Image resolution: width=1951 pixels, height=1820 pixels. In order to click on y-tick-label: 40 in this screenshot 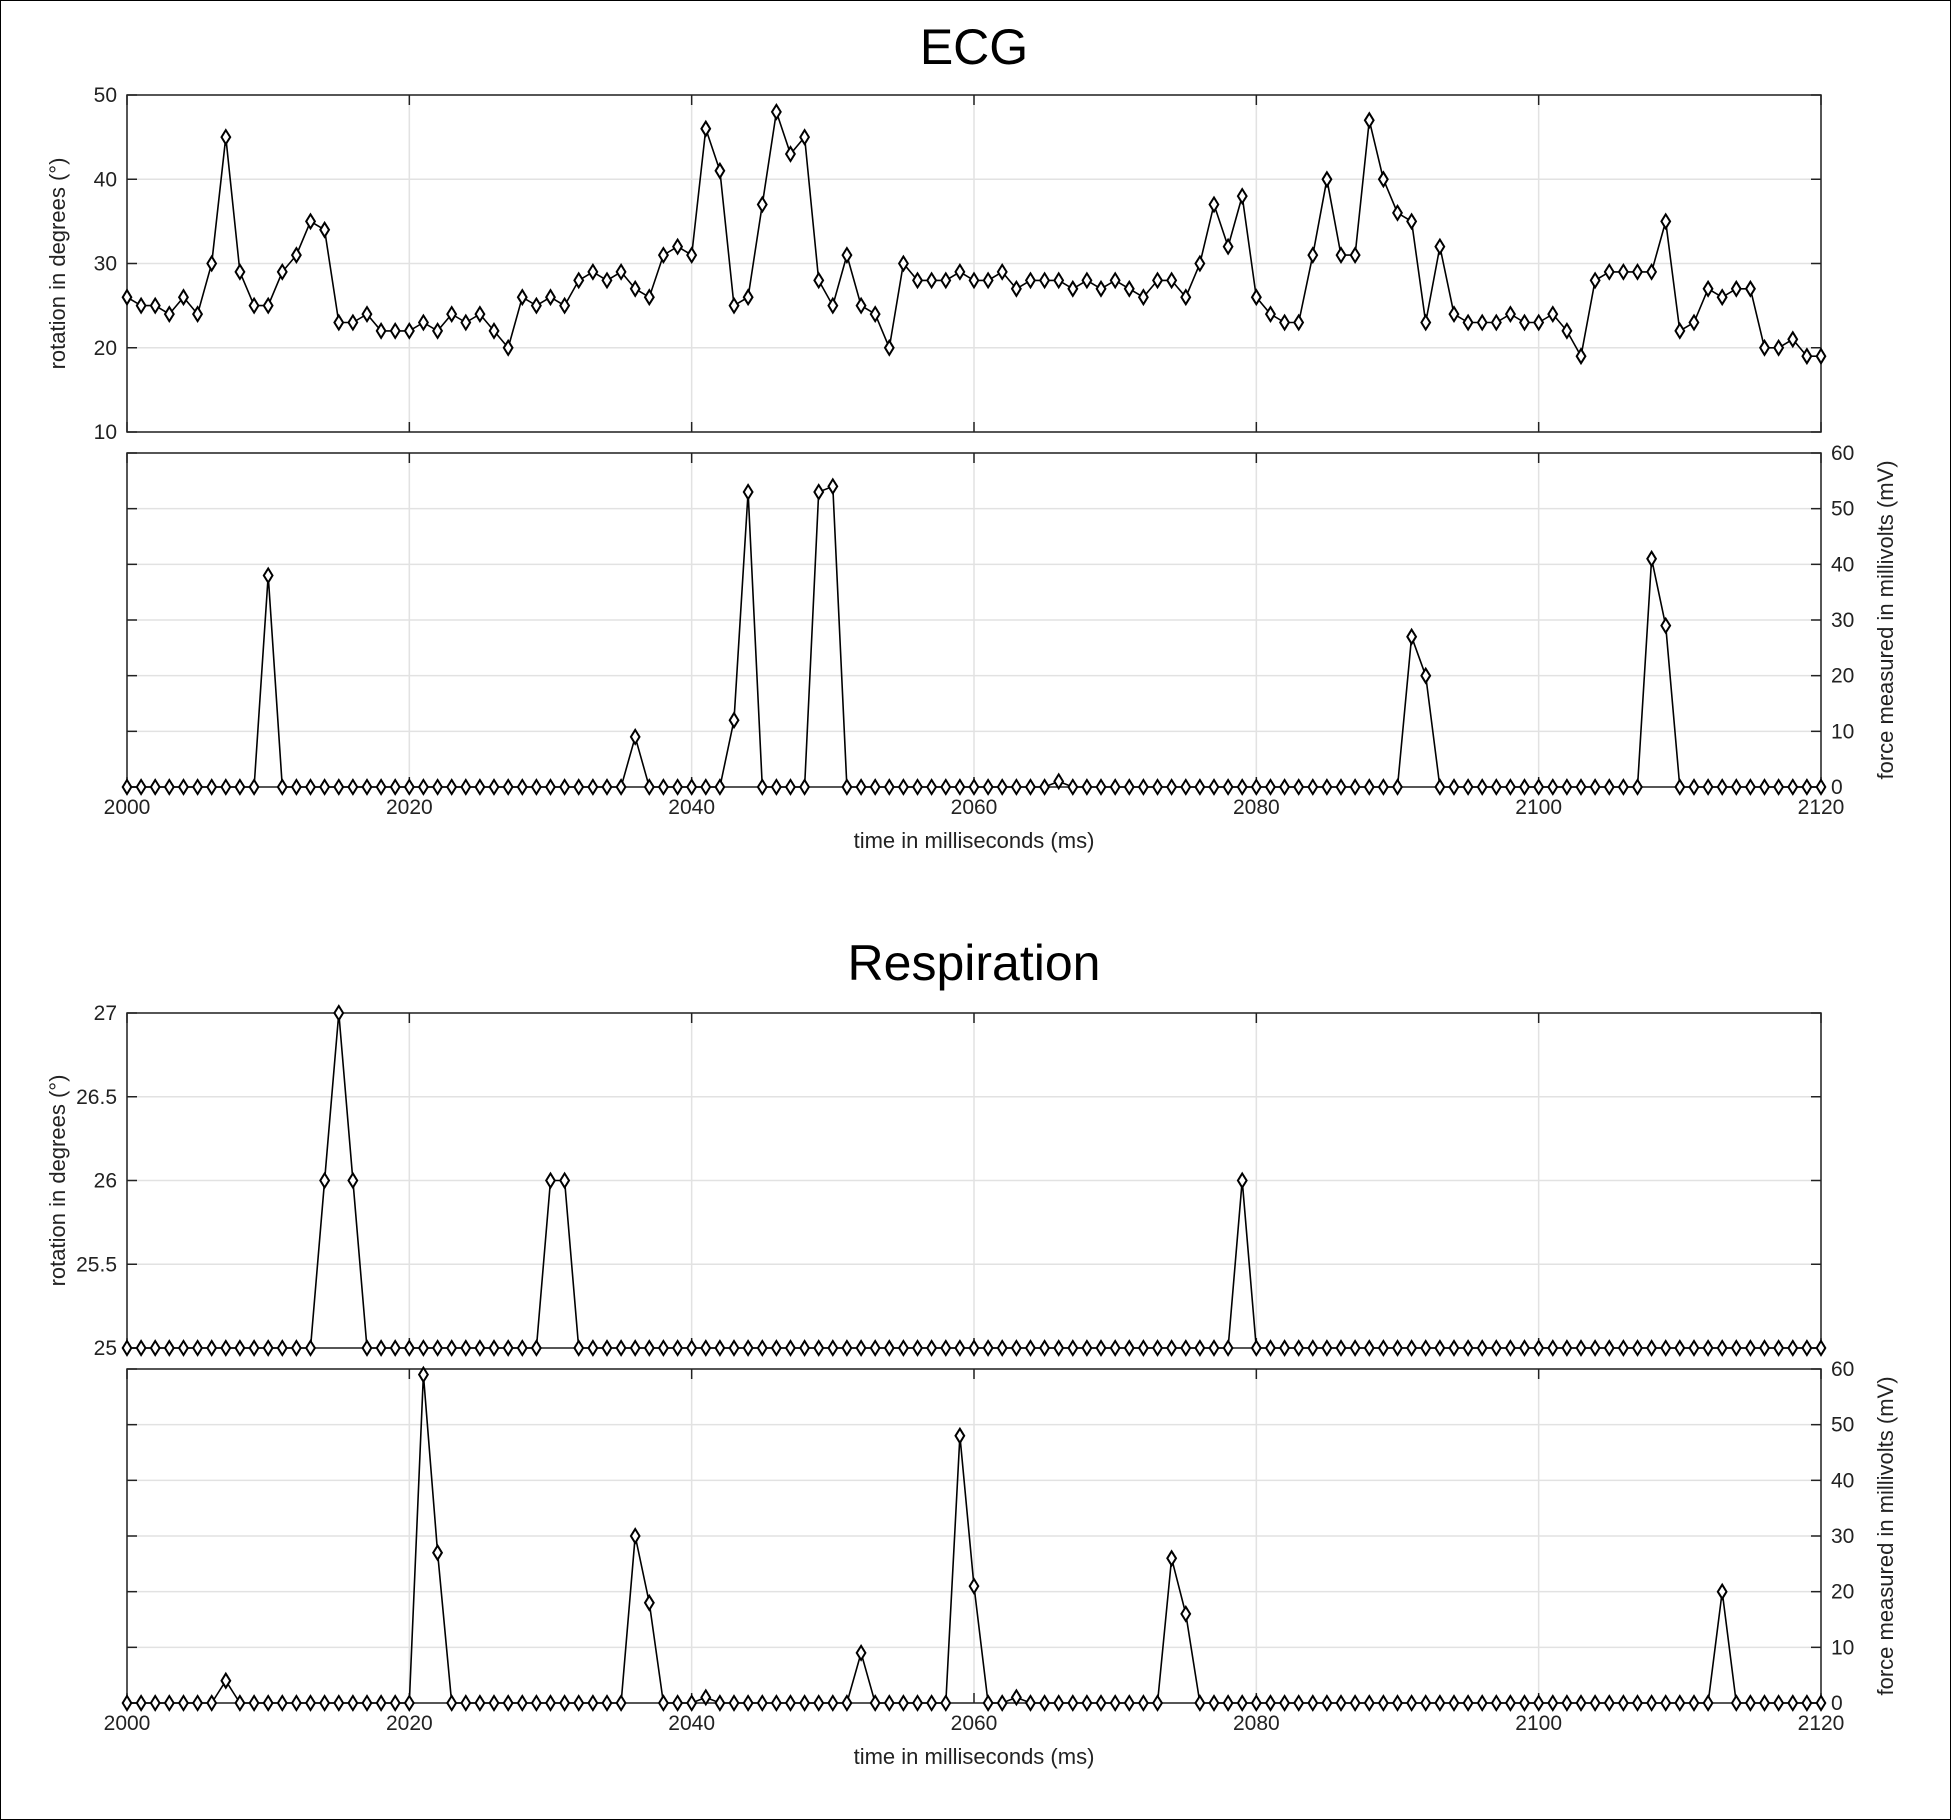, I will do `click(1842, 1480)`.